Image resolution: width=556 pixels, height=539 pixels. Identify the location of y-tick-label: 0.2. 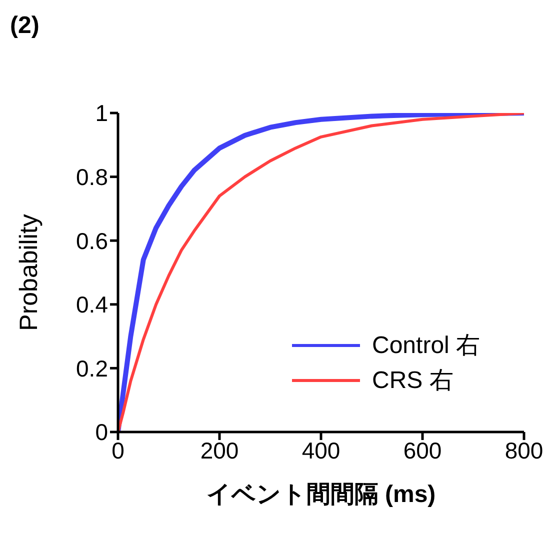
(92, 368).